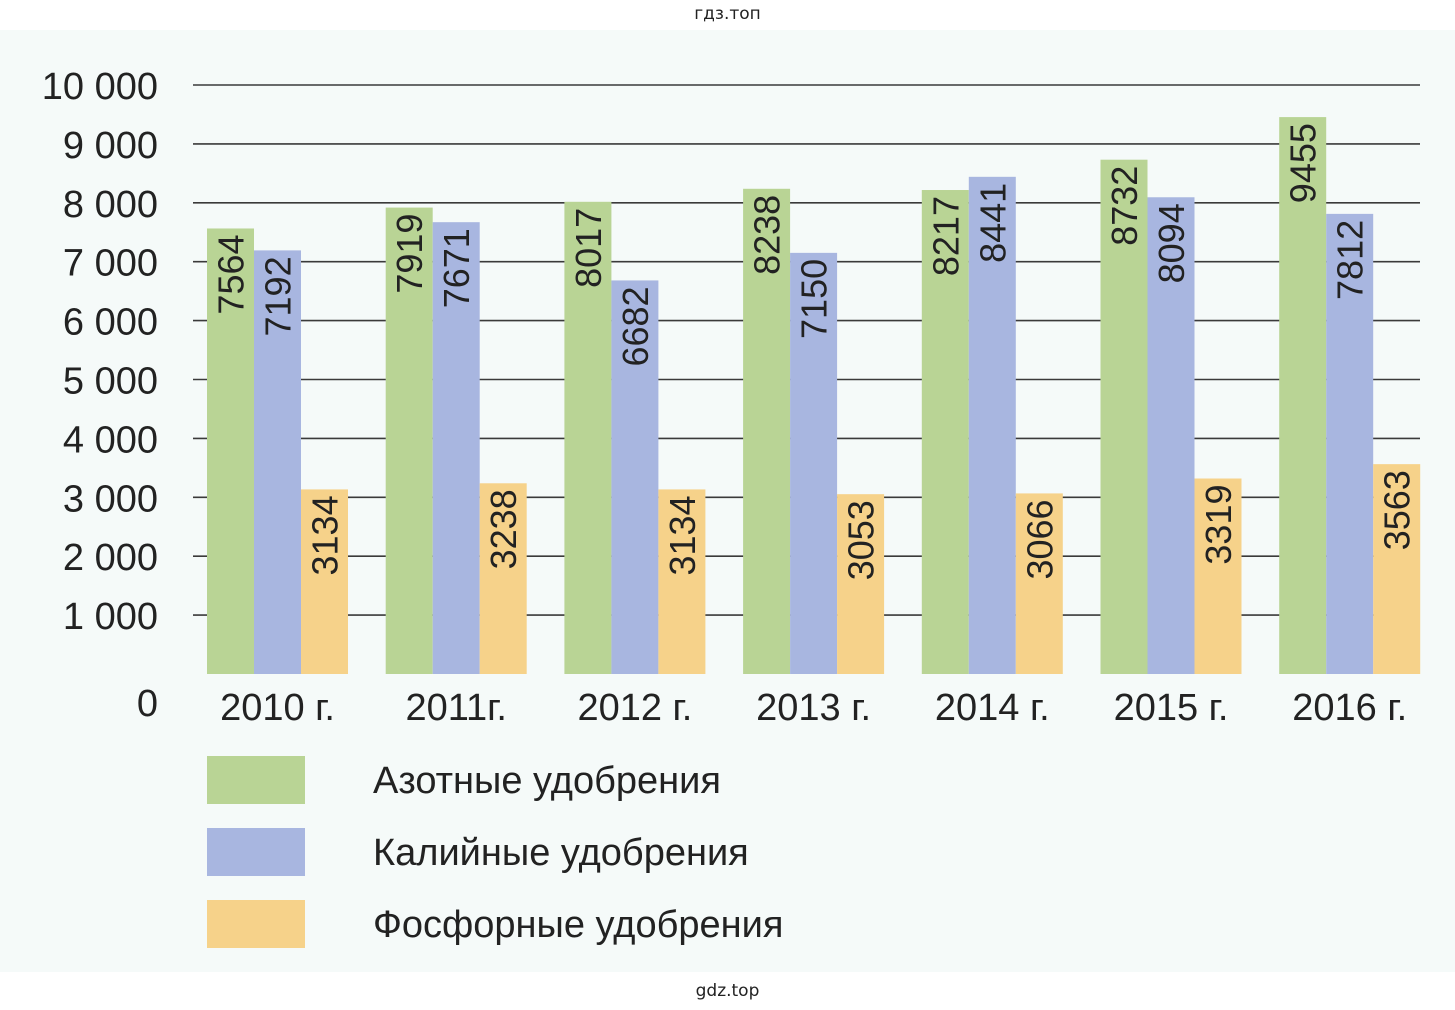 This screenshot has height=1010, width=1455. What do you see at coordinates (727, 14) in the screenshot?
I see `watermark-top: гдз.топ` at bounding box center [727, 14].